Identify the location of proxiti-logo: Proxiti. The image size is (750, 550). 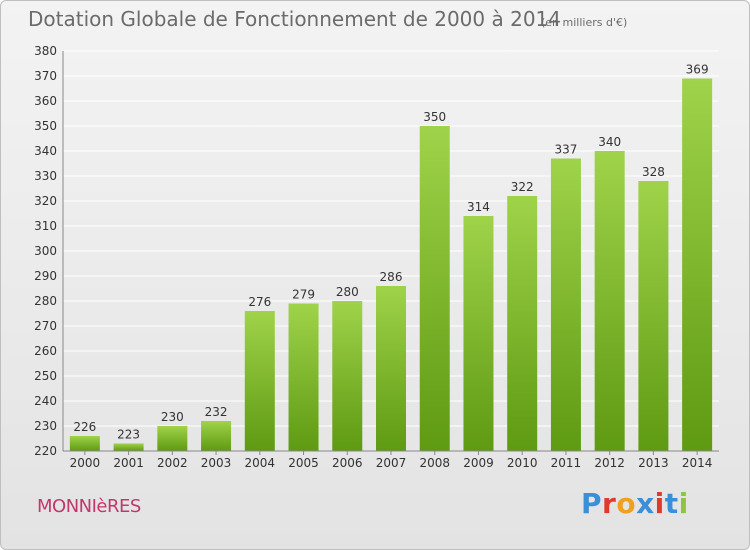
(635, 503).